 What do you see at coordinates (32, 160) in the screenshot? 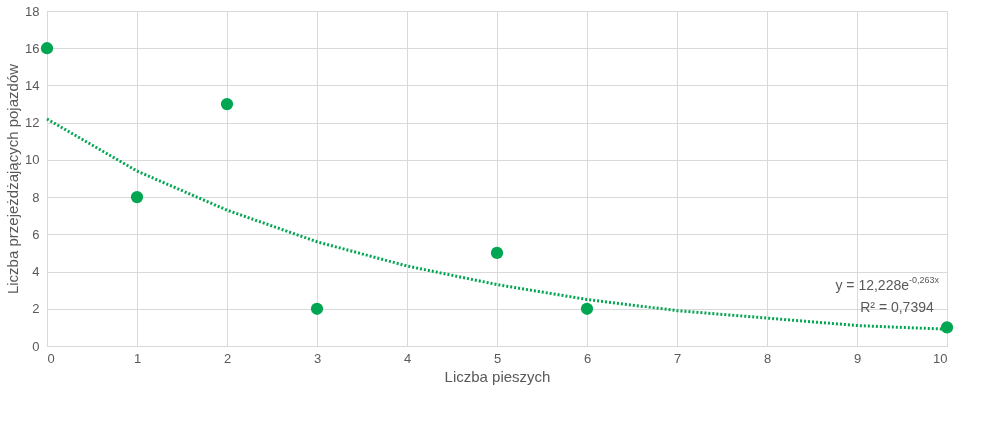
I see `y-tick-label: 10` at bounding box center [32, 160].